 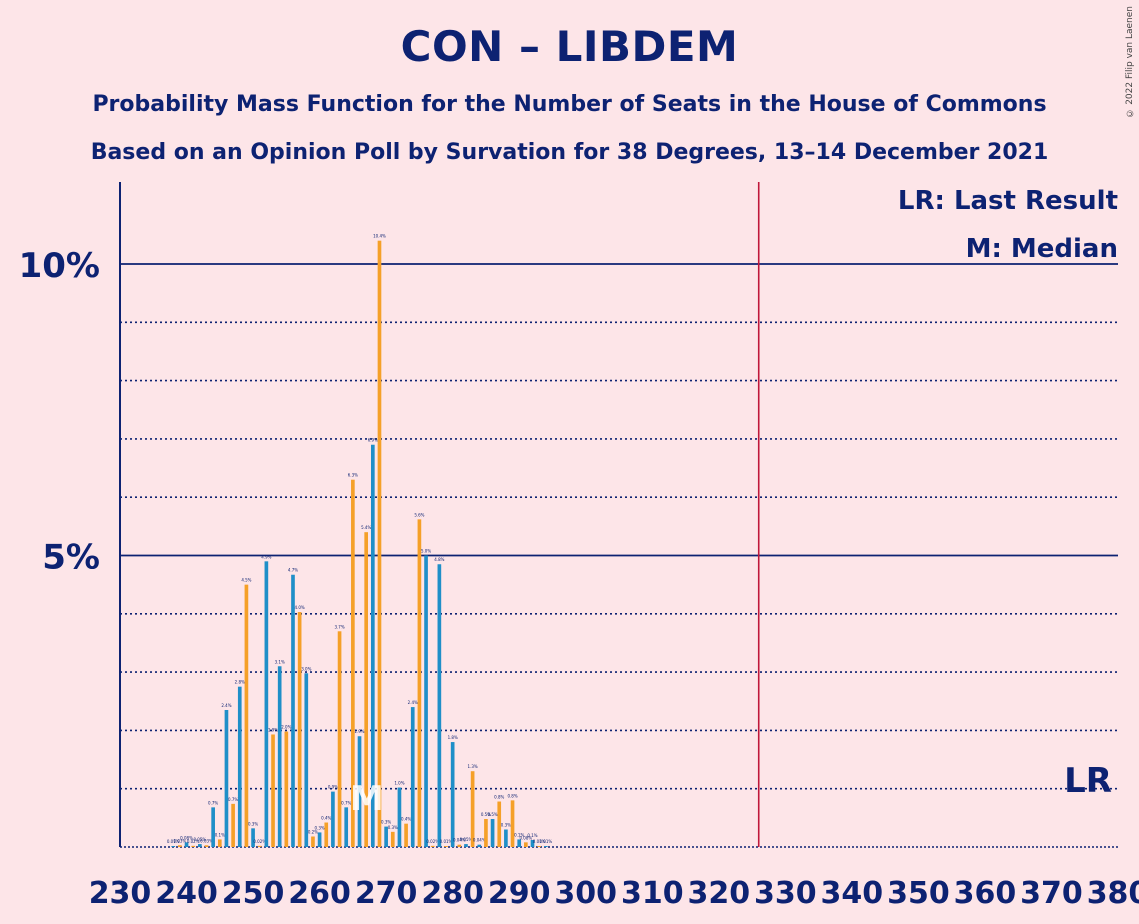 What do you see at coordinates (193, 841) in the screenshot?
I see `bar-value-label: 0.02%` at bounding box center [193, 841].